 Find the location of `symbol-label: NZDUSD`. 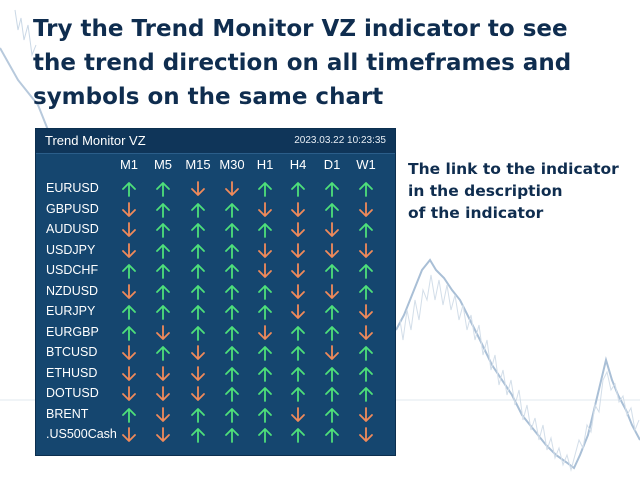

symbol-label: NZDUSD is located at coordinates (72, 290).